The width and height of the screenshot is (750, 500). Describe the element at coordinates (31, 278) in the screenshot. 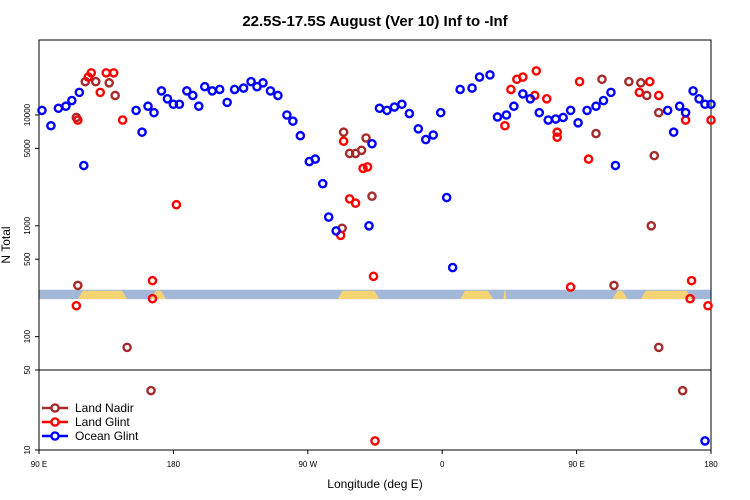

I see `y-axis: 10 50 100 500 1000 5000 10000` at that location.